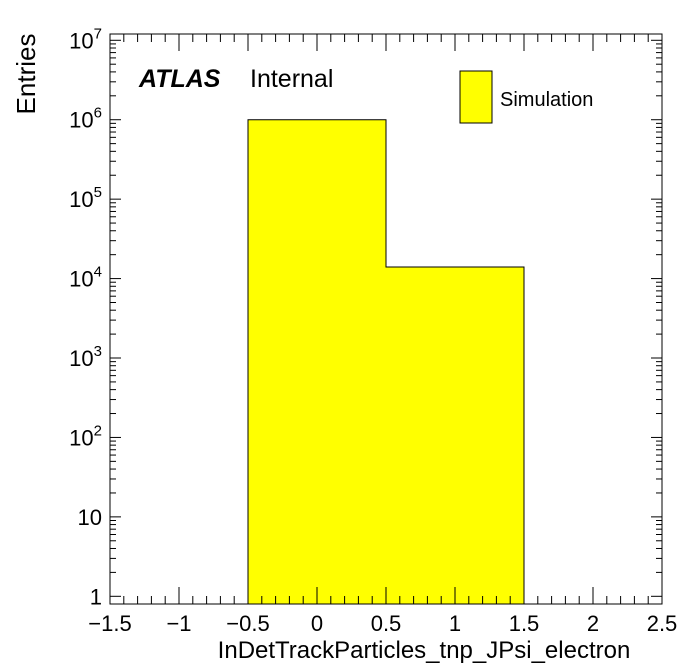  Describe the element at coordinates (85, 198) in the screenshot. I see `y-tick-label: 10⁵` at that location.